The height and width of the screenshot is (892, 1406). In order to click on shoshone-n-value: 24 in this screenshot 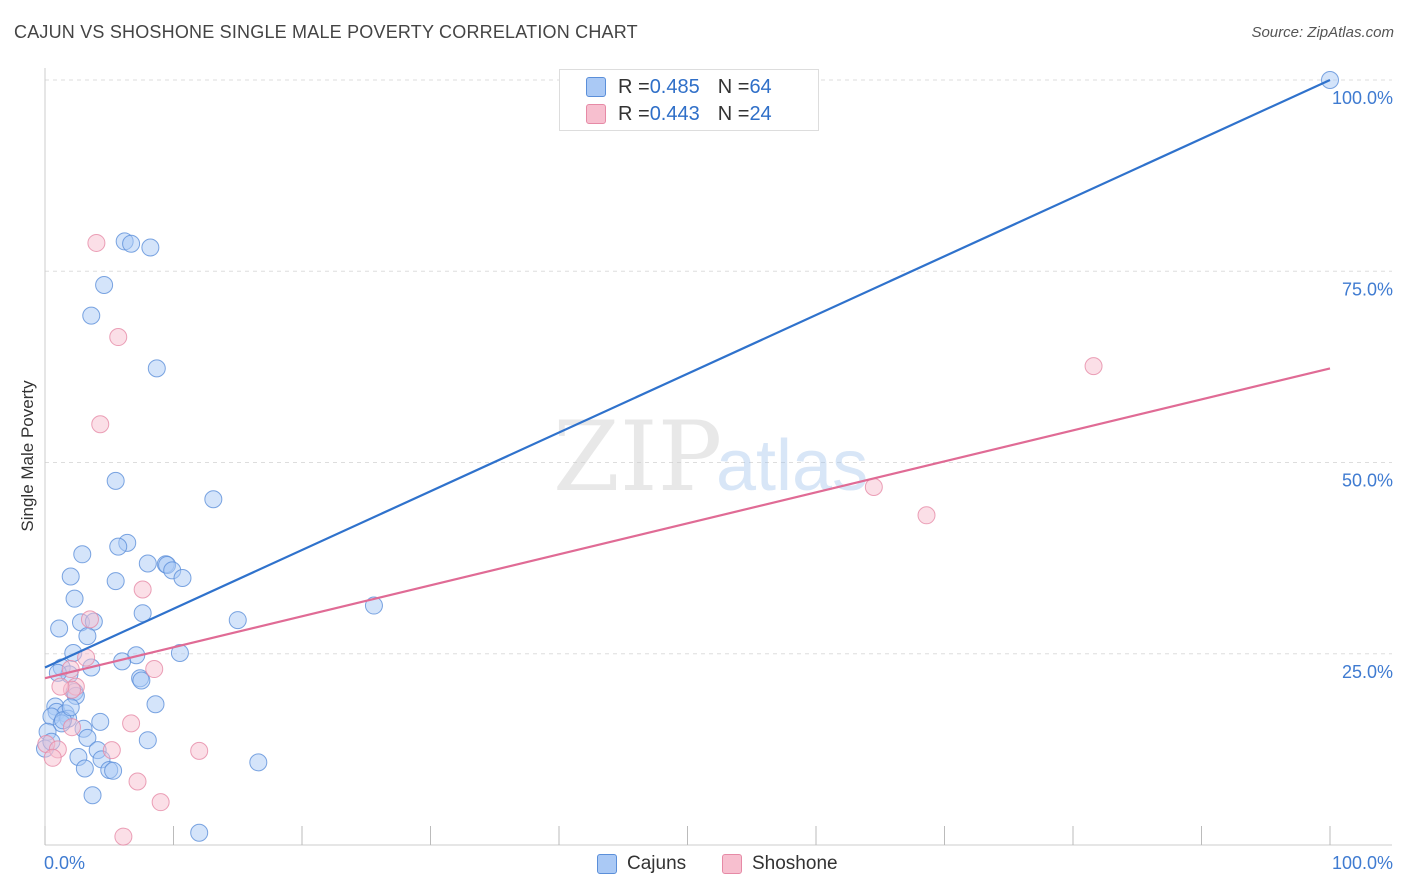, I will do `click(760, 113)`.